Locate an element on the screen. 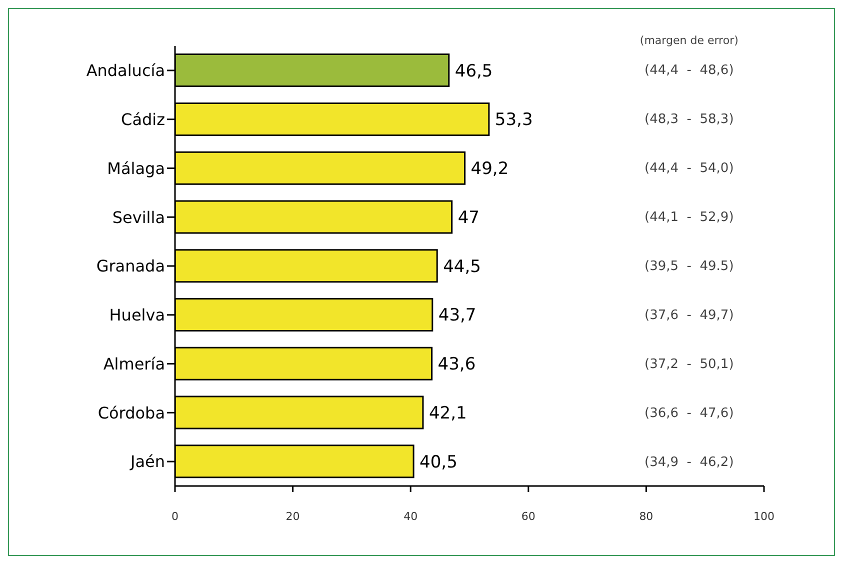 The height and width of the screenshot is (564, 843). y-tick-label: Huelva is located at coordinates (137, 315).